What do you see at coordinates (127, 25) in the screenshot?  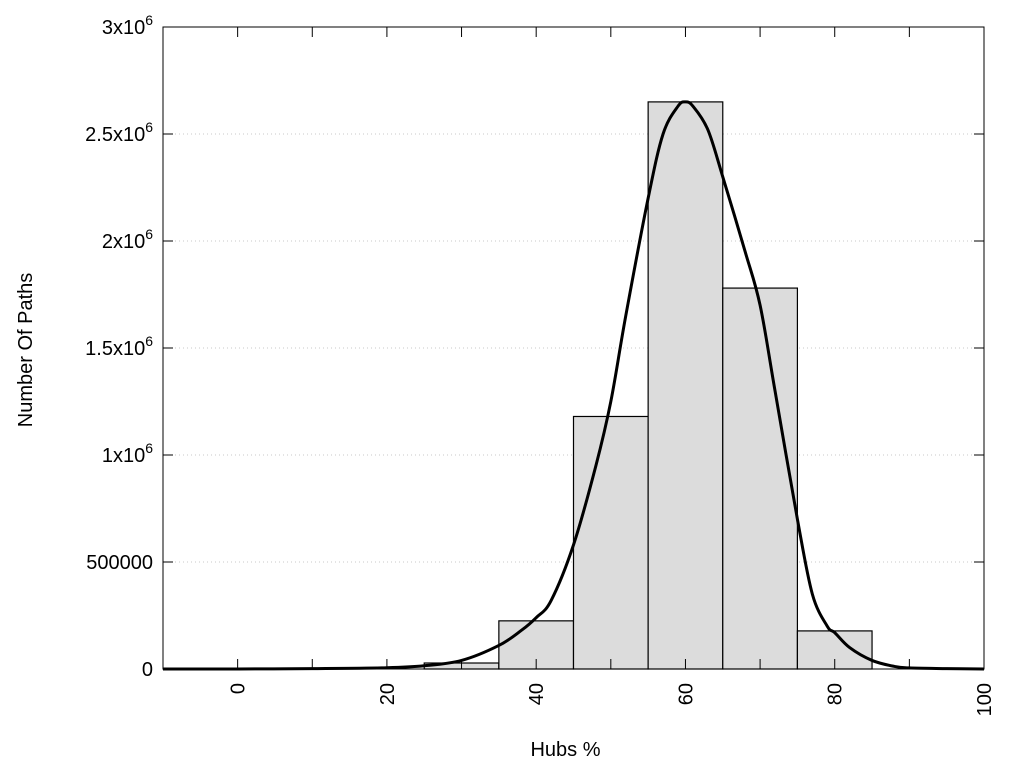 I see `y-tick-label-6: 3x10⁶` at bounding box center [127, 25].